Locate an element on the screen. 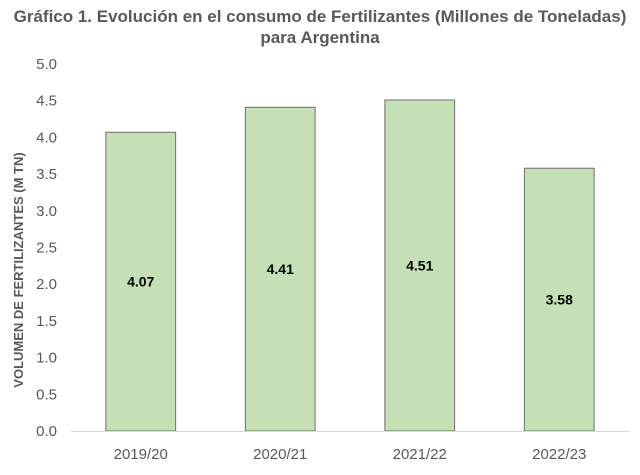 The width and height of the screenshot is (640, 475). y-tick-label: 2.5 is located at coordinates (46, 248).